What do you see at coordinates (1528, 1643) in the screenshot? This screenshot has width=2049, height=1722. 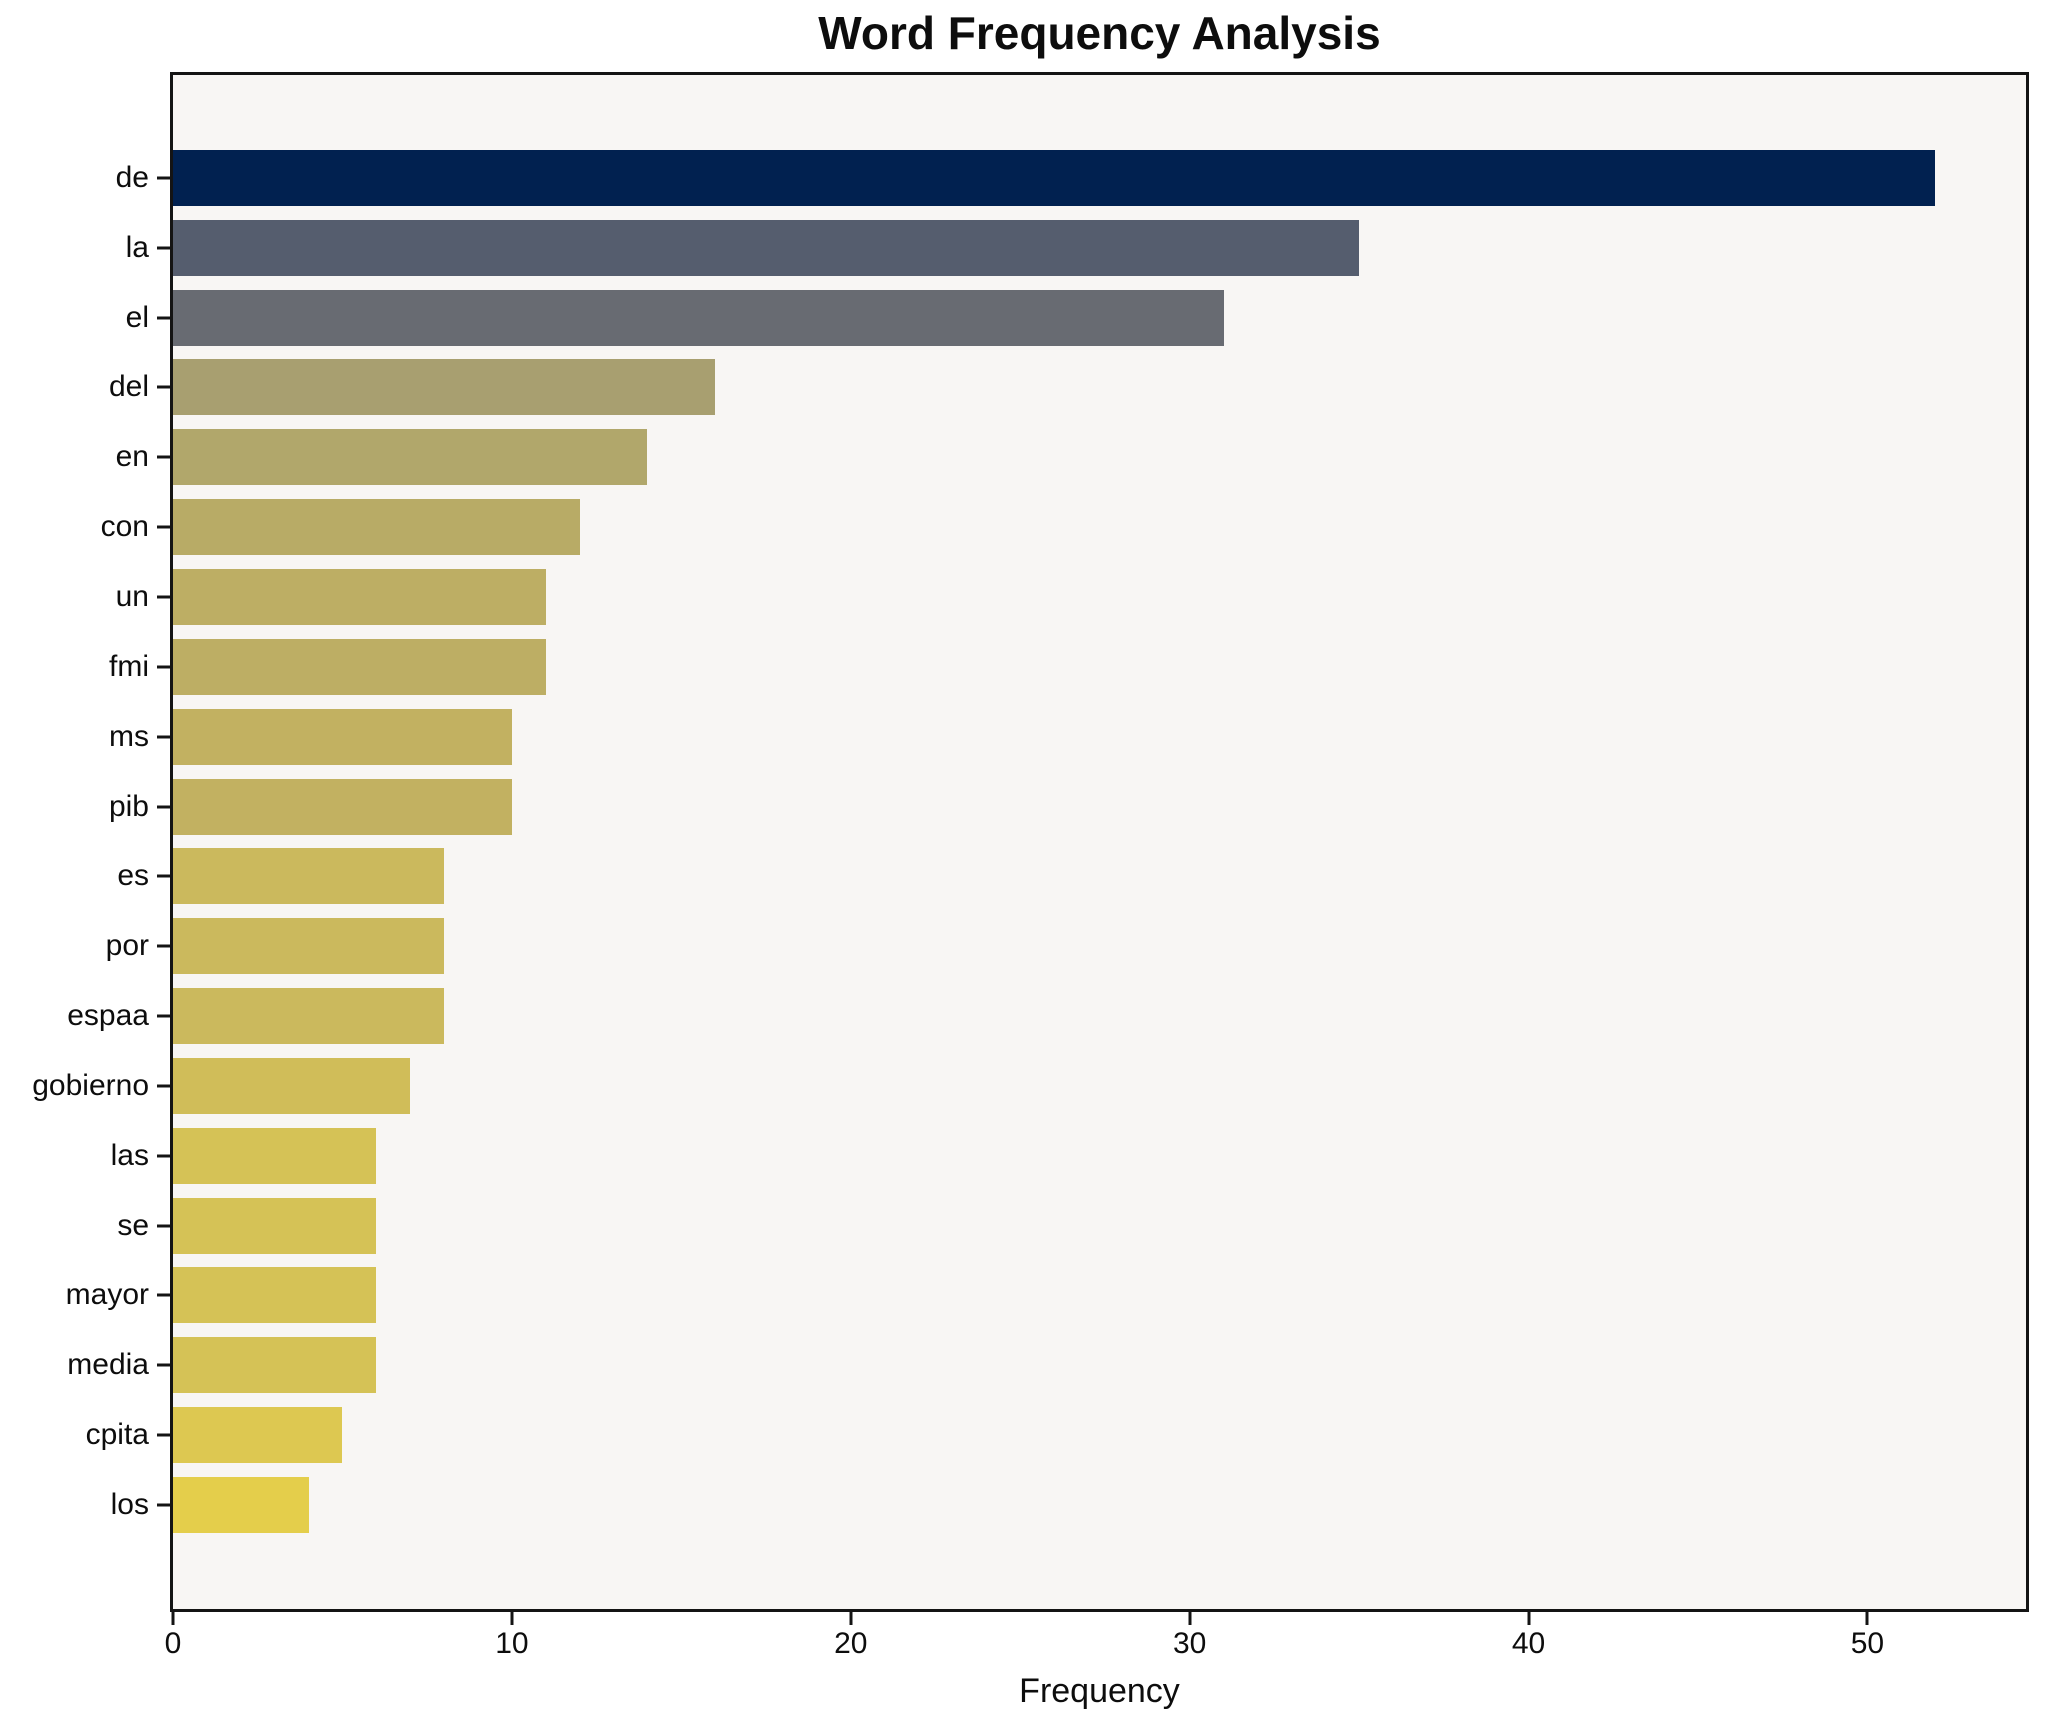 I see `x-tick-label: 40` at bounding box center [1528, 1643].